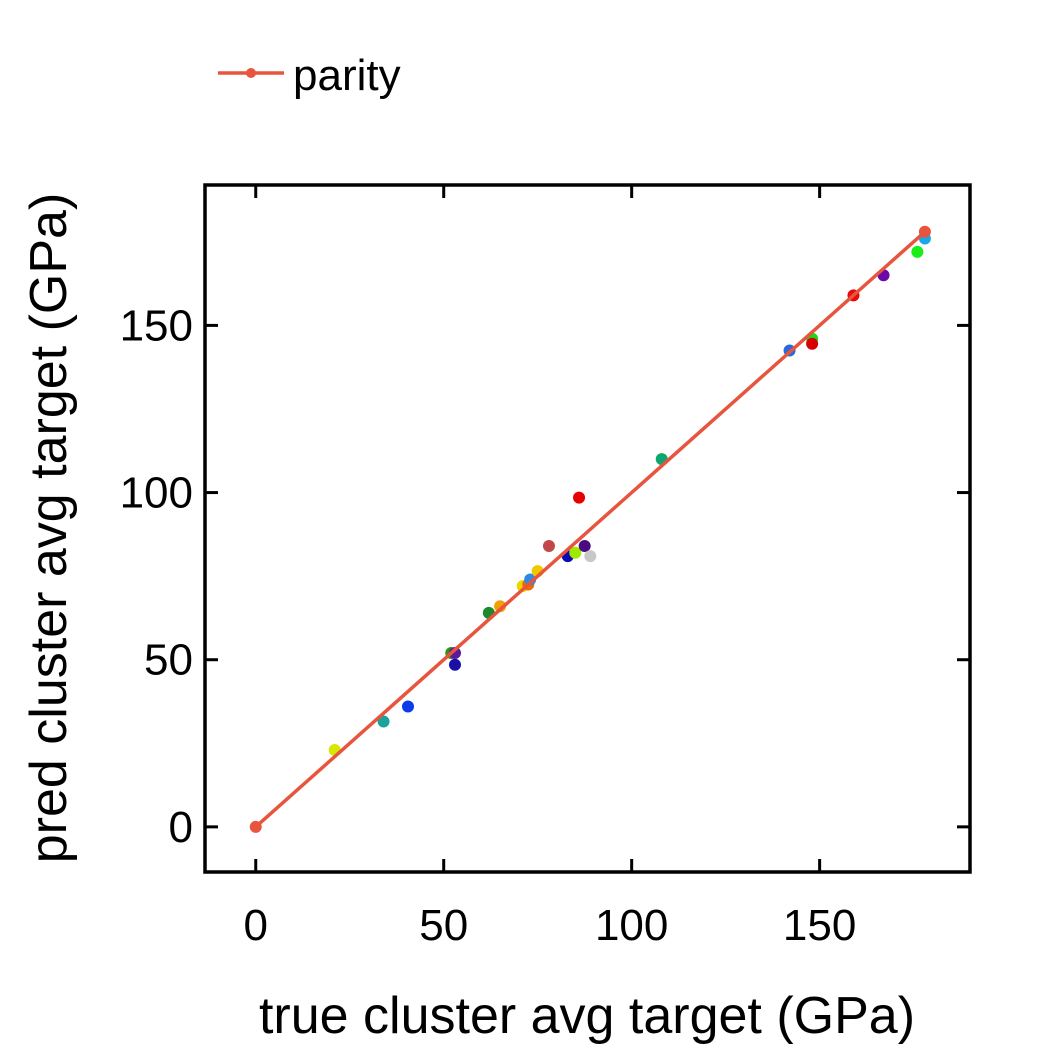 The height and width of the screenshot is (1050, 1050). I want to click on y-axis-label: pred cluster avg target (GPa), so click(49, 528).